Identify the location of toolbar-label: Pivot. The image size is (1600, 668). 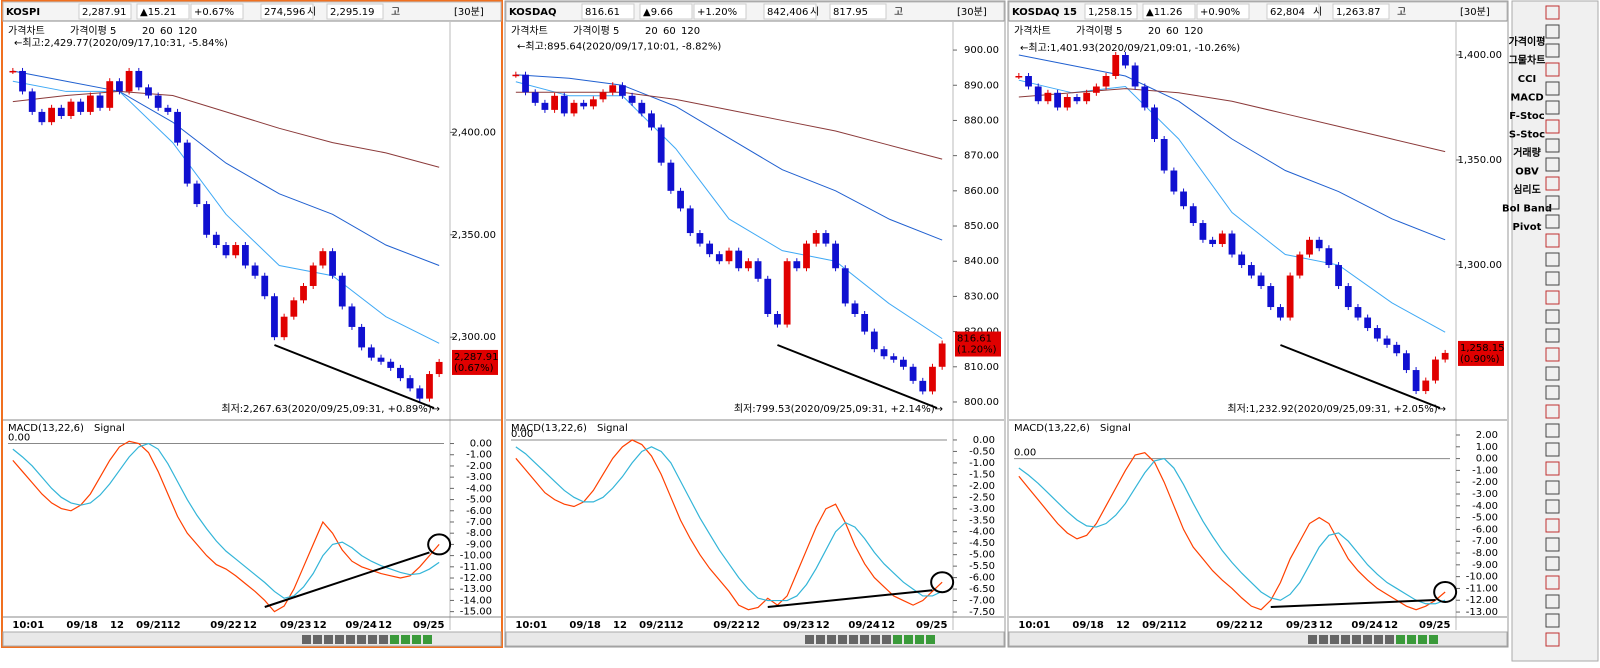
(1527, 227).